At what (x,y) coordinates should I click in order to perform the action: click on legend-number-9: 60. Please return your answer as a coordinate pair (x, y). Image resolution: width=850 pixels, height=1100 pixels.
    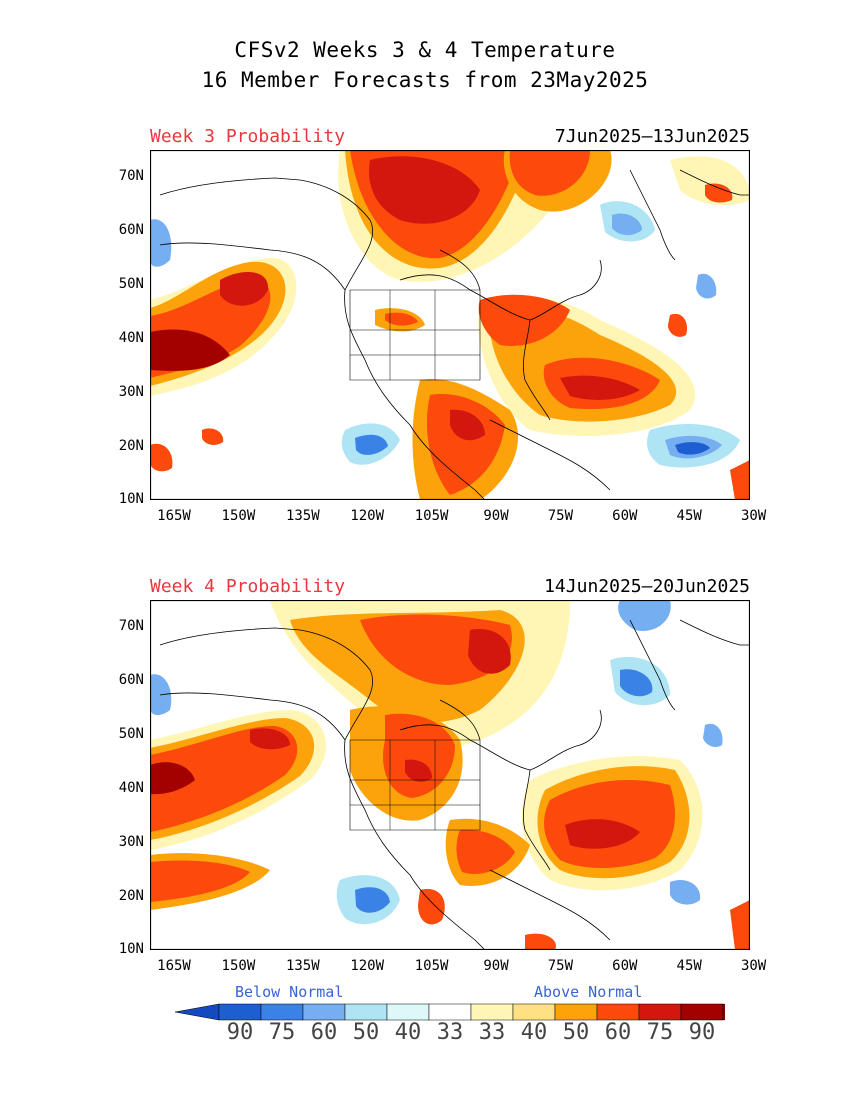
    Looking at the image, I should click on (618, 1032).